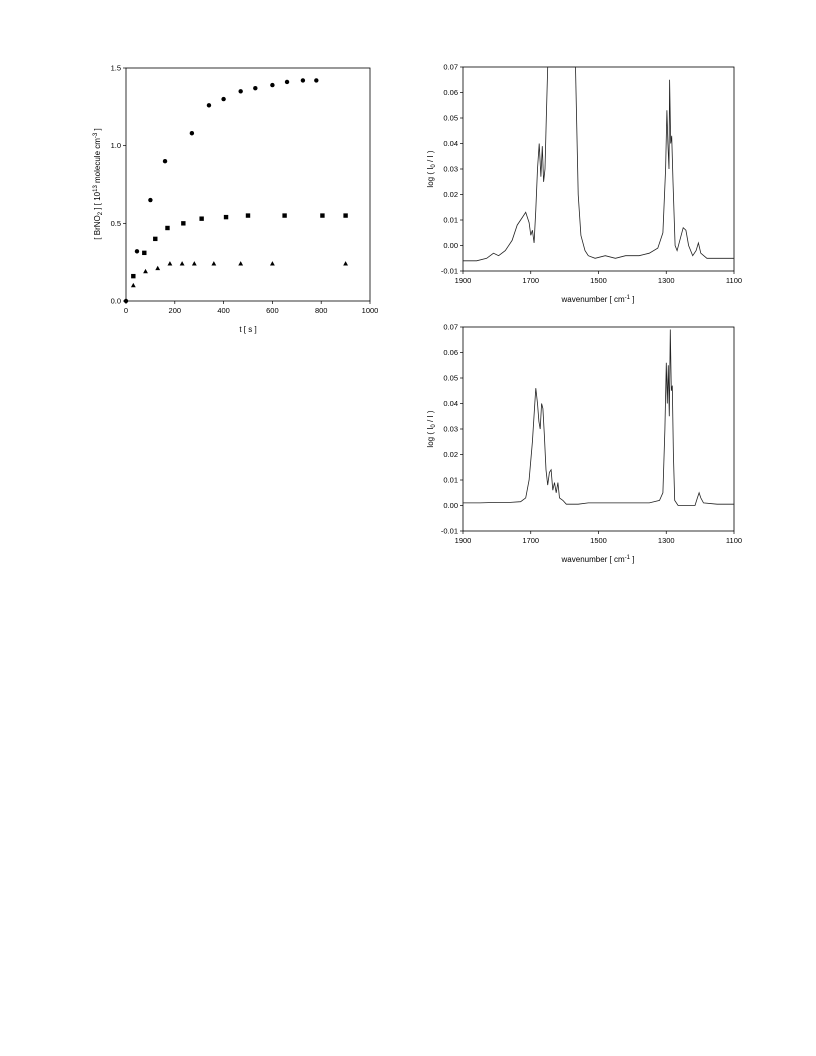 Image resolution: width=816 pixels, height=1056 pixels. What do you see at coordinates (116, 223) in the screenshot?
I see `y-tick-label: 0.5` at bounding box center [116, 223].